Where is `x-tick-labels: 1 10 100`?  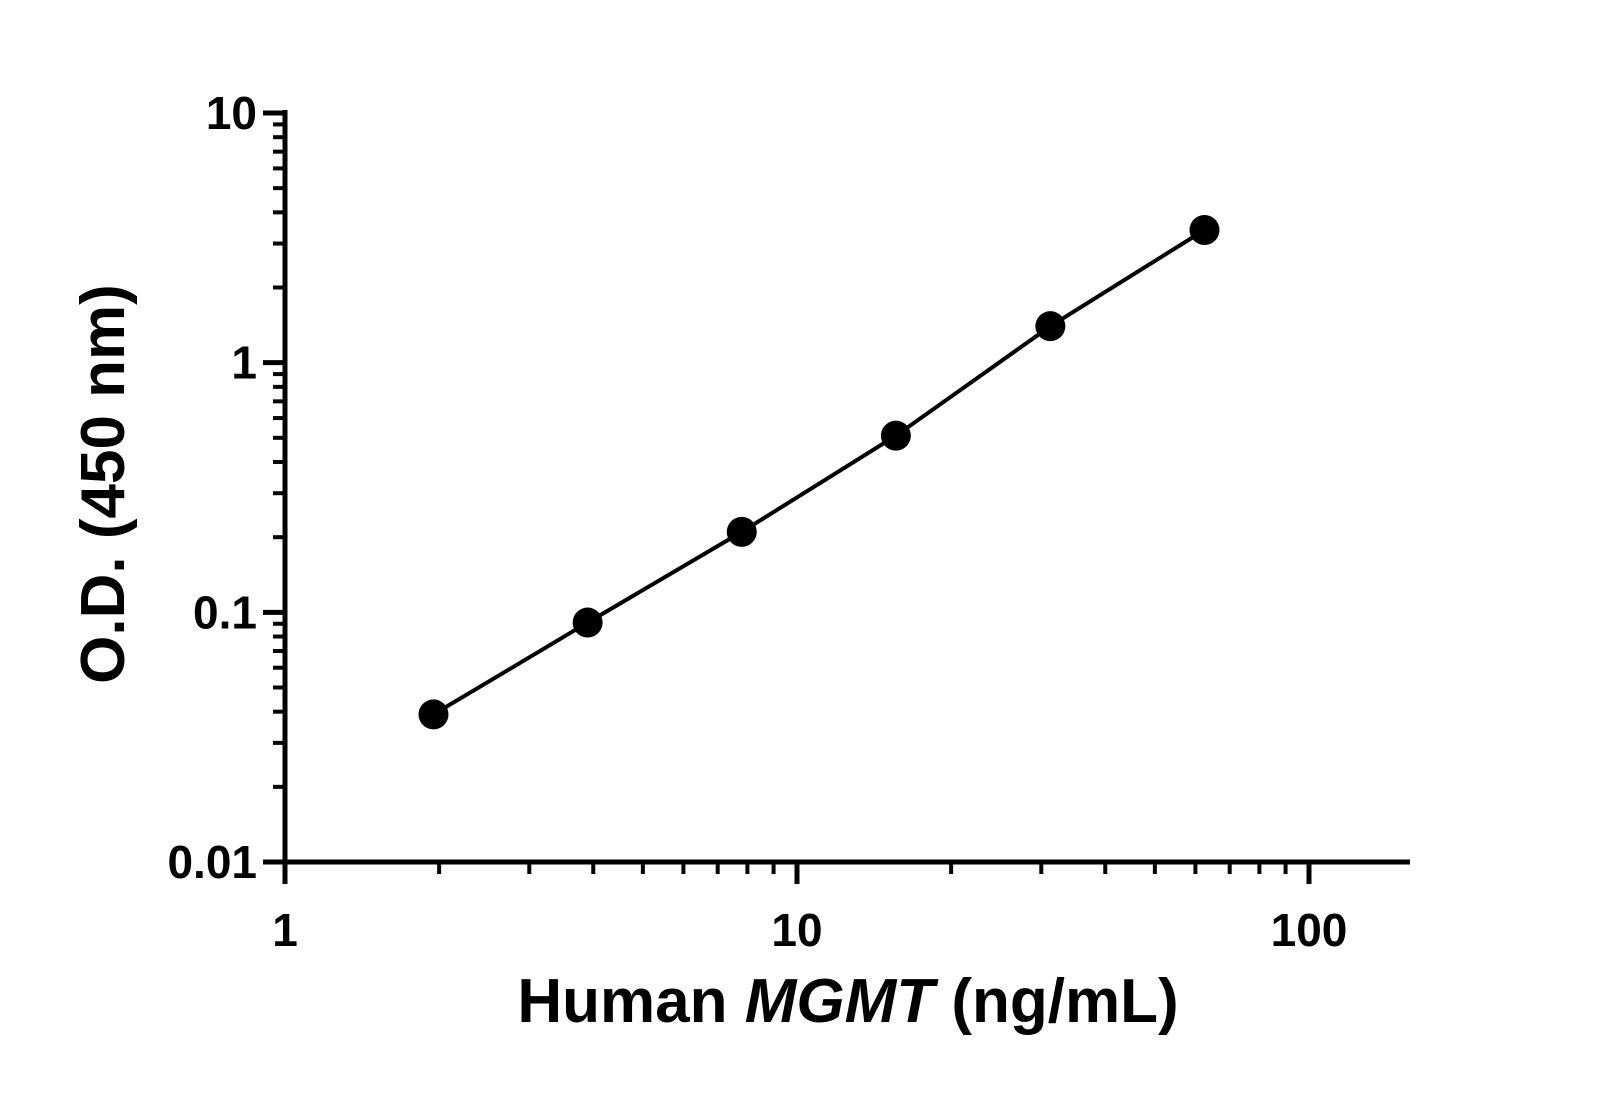 x-tick-labels: 1 10 100 is located at coordinates (809, 930).